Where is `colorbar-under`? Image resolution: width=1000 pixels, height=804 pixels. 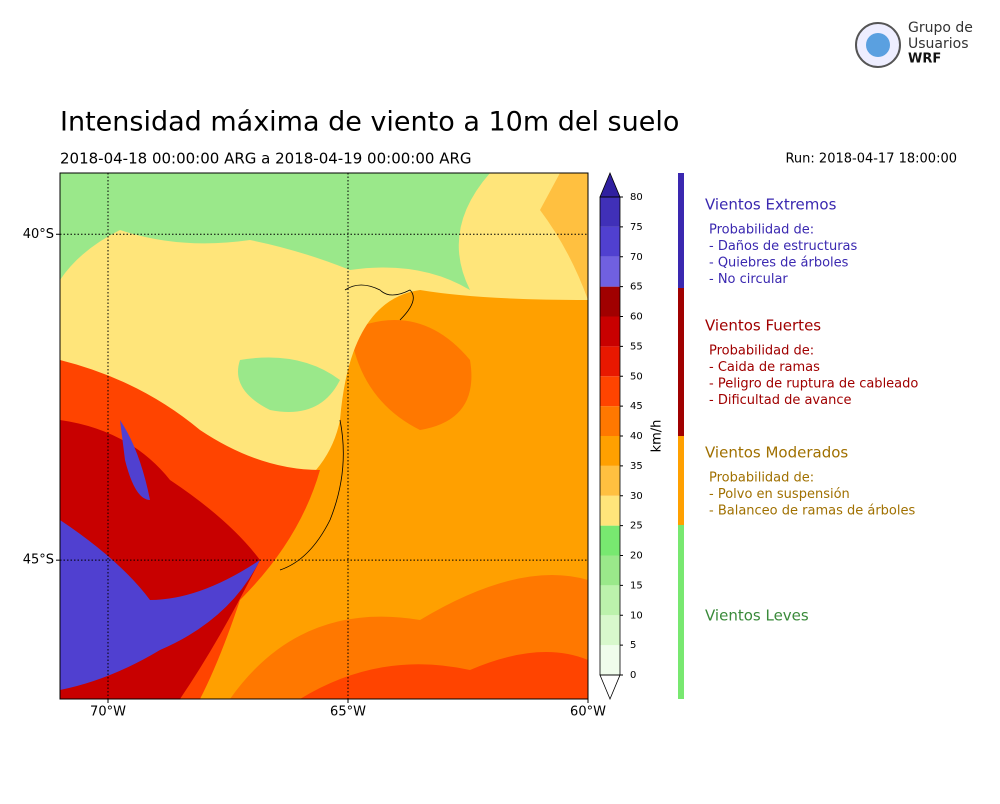
colorbar-under is located at coordinates (610, 687).